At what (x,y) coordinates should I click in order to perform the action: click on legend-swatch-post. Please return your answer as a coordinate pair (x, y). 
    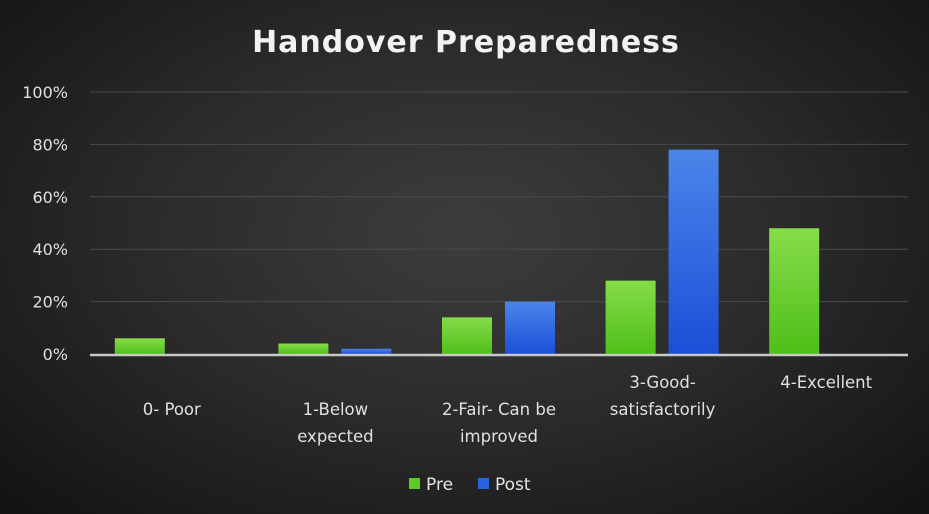
    Looking at the image, I should click on (483, 483).